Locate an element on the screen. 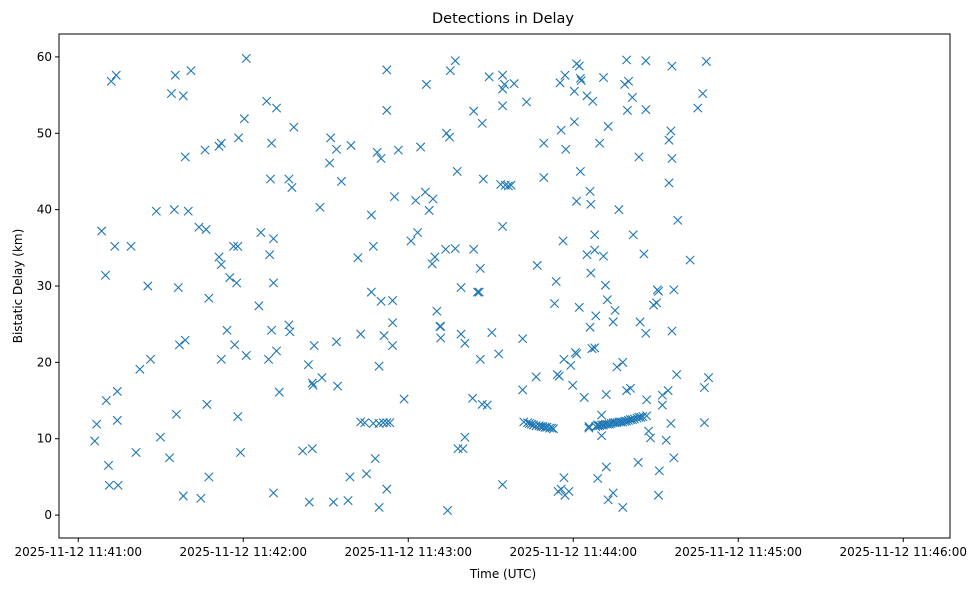  x-tick-label: 2025-11-12 11:42:00 is located at coordinates (243, 552).